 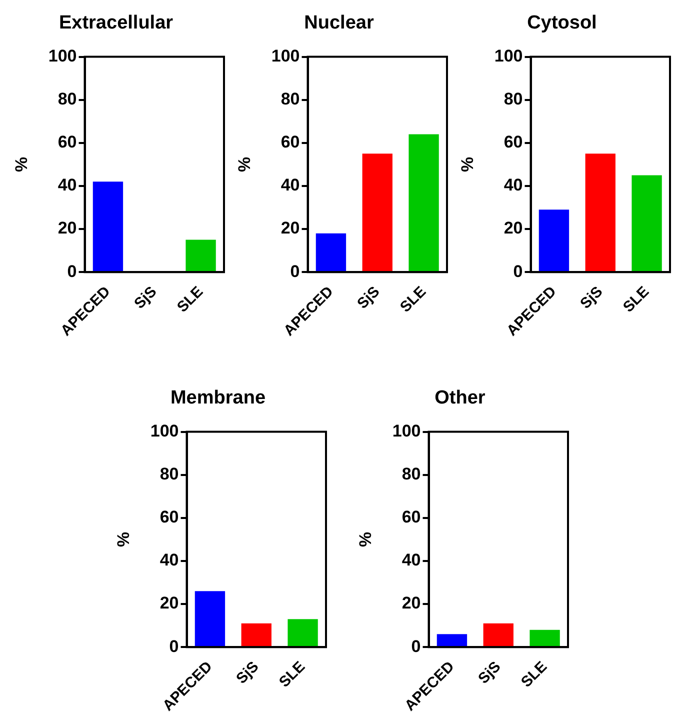 I want to click on chart-title: Membrane, so click(x=218, y=398).